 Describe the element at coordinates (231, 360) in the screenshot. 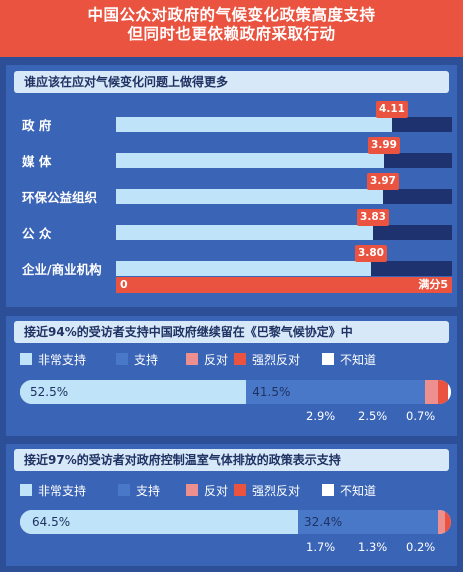

I see `paris-legend: 非常支持 支持 反对 强烈反对 不知道` at that location.